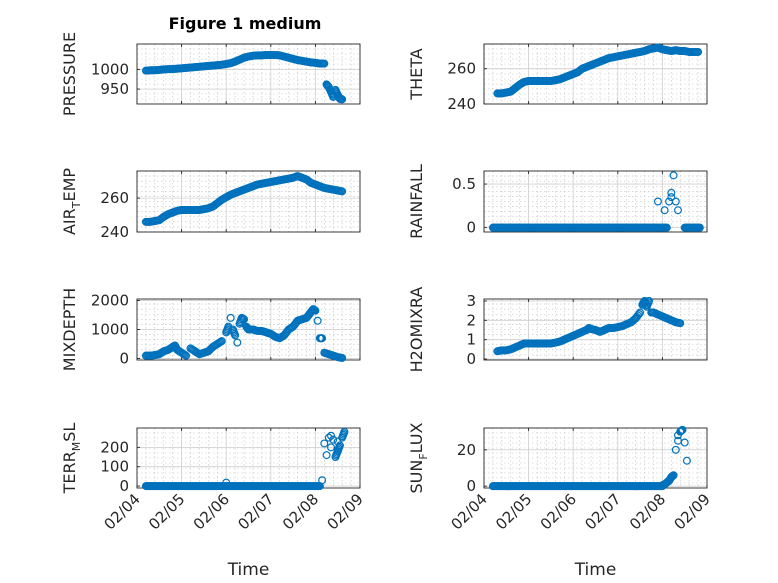 This screenshot has height=583, width=778. Describe the element at coordinates (558, 511) in the screenshot. I see `sun-flux-x-tick-label: 02/06` at that location.